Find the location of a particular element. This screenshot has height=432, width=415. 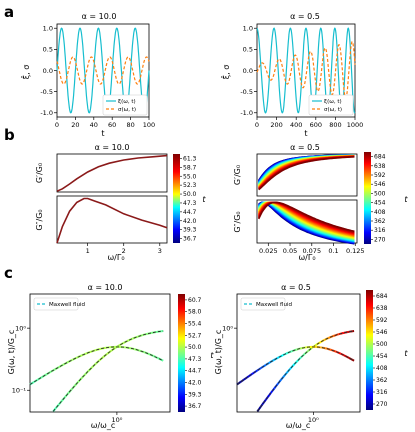

series-line-top is located at coordinates (112, 173).